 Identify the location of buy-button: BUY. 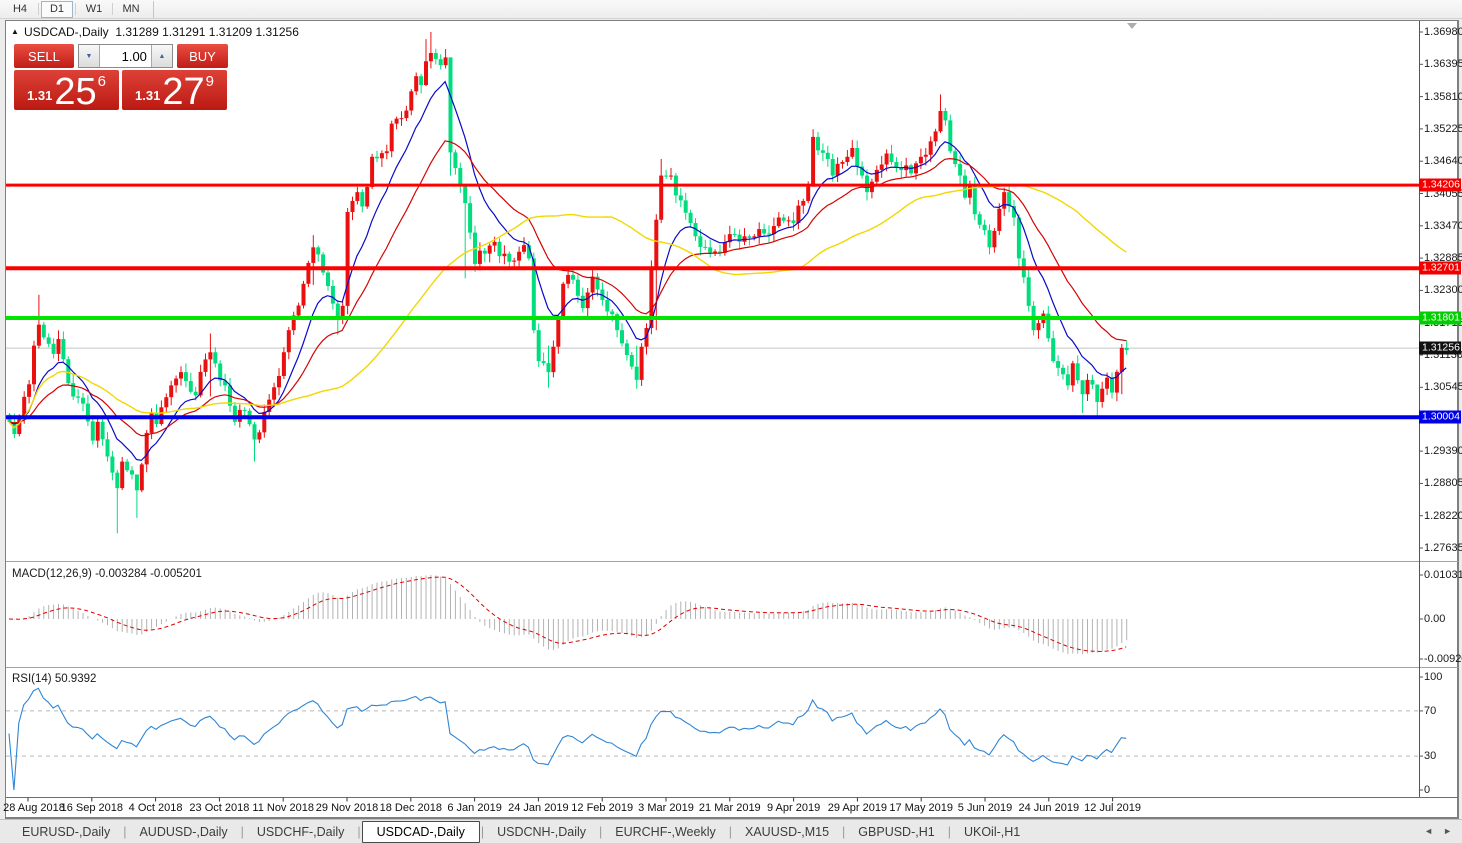
(202, 56).